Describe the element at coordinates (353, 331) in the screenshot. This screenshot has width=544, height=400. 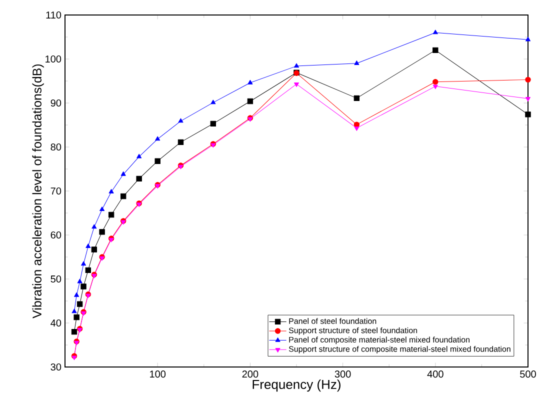
I see `legend-label: Support structure of steel foundation` at that location.